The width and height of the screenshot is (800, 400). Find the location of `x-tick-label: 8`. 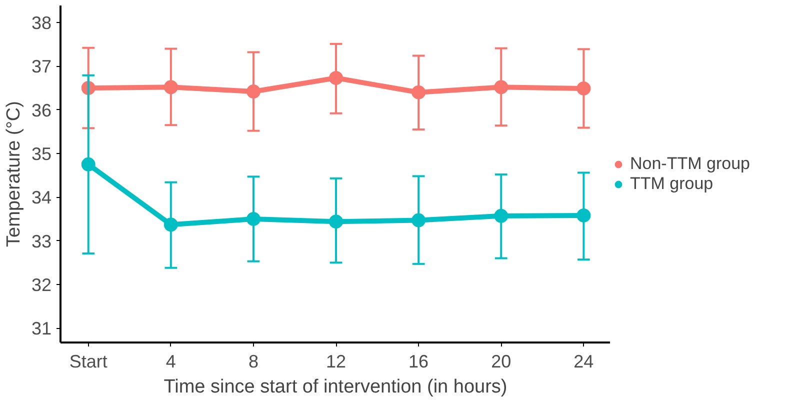

x-tick-label: 8 is located at coordinates (253, 362).